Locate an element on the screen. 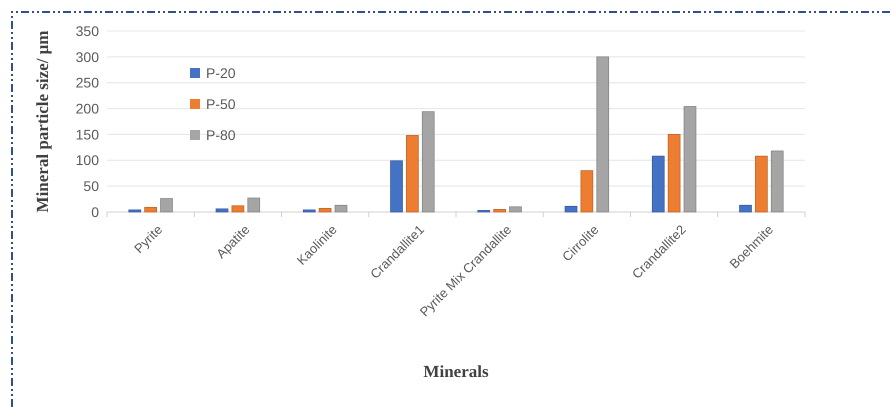  y-axis-title: Mineral particle size/ μm is located at coordinates (42, 121).